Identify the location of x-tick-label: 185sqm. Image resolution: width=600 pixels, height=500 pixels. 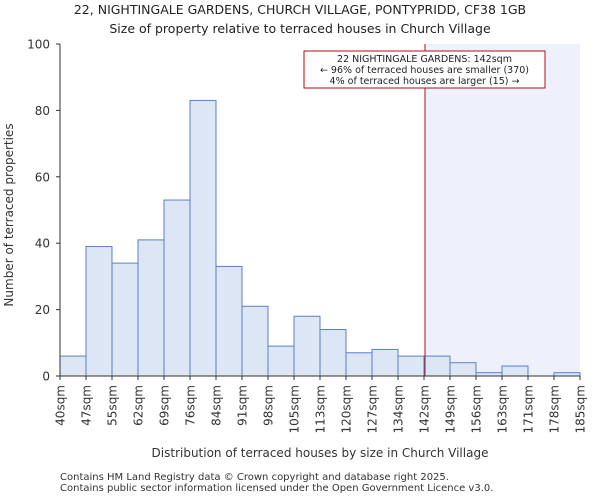
(581, 409).